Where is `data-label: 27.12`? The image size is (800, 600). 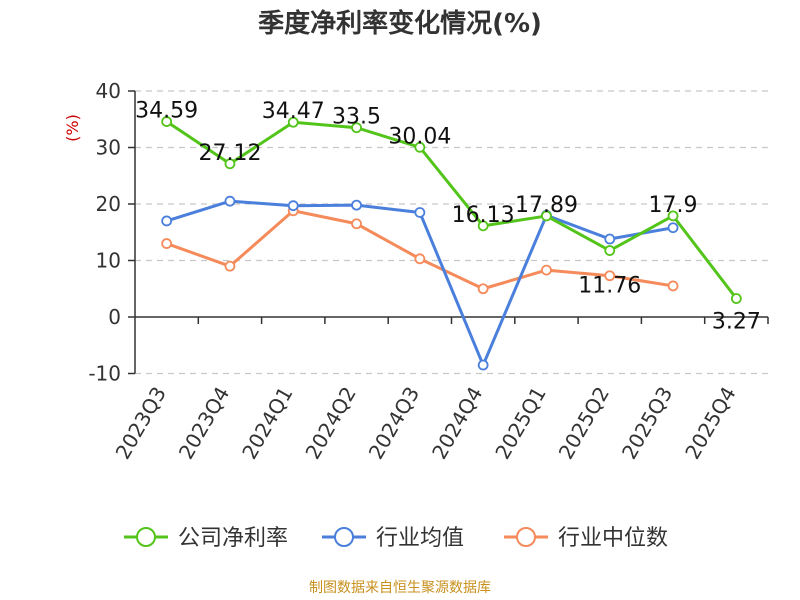 data-label: 27.12 is located at coordinates (229, 153).